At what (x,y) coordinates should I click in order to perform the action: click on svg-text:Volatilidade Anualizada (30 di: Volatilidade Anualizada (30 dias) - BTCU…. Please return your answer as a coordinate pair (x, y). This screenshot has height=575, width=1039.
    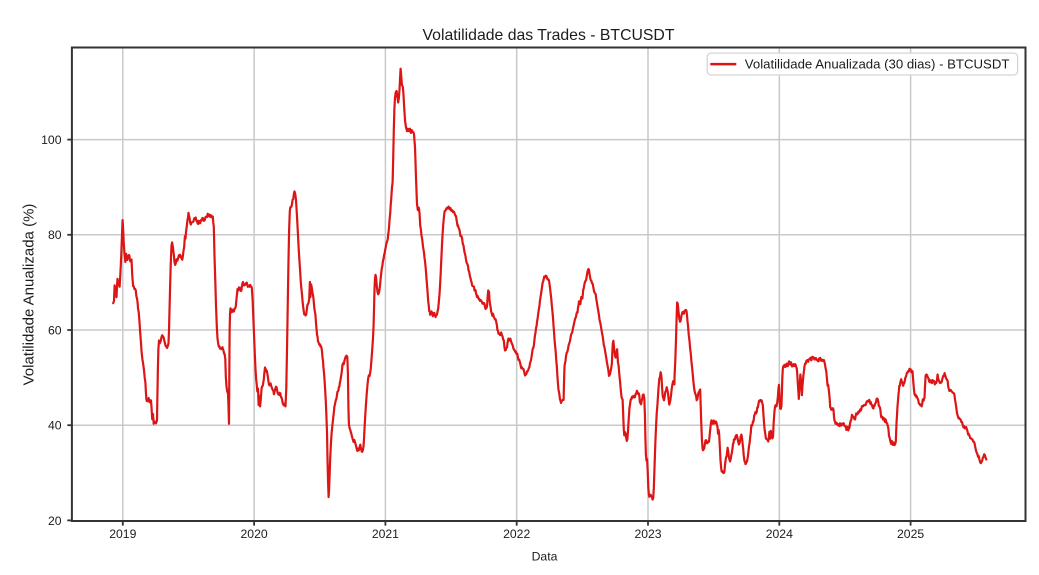
    Looking at the image, I should click on (877, 63).